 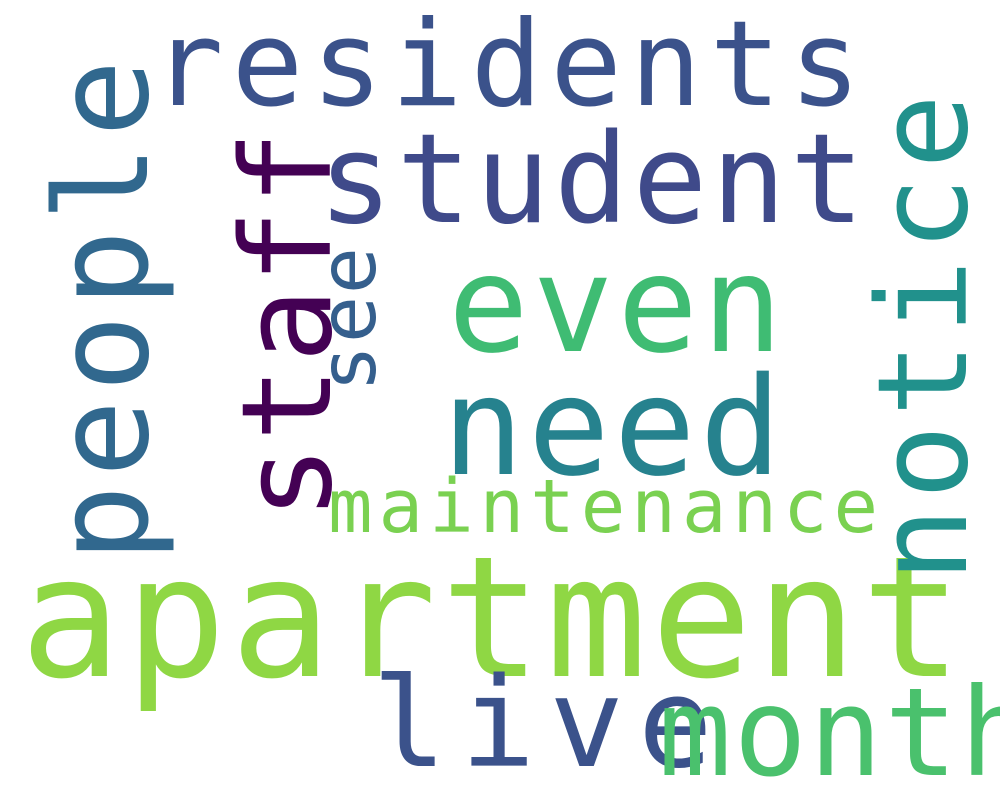 What do you see at coordinates (549, 724) in the screenshot?
I see `word-live: live` at bounding box center [549, 724].